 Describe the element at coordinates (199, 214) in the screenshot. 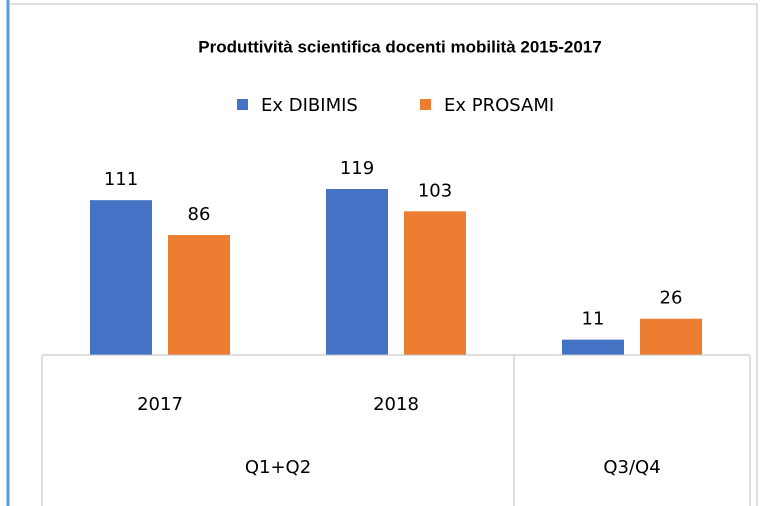

I see `data-label: 86` at that location.